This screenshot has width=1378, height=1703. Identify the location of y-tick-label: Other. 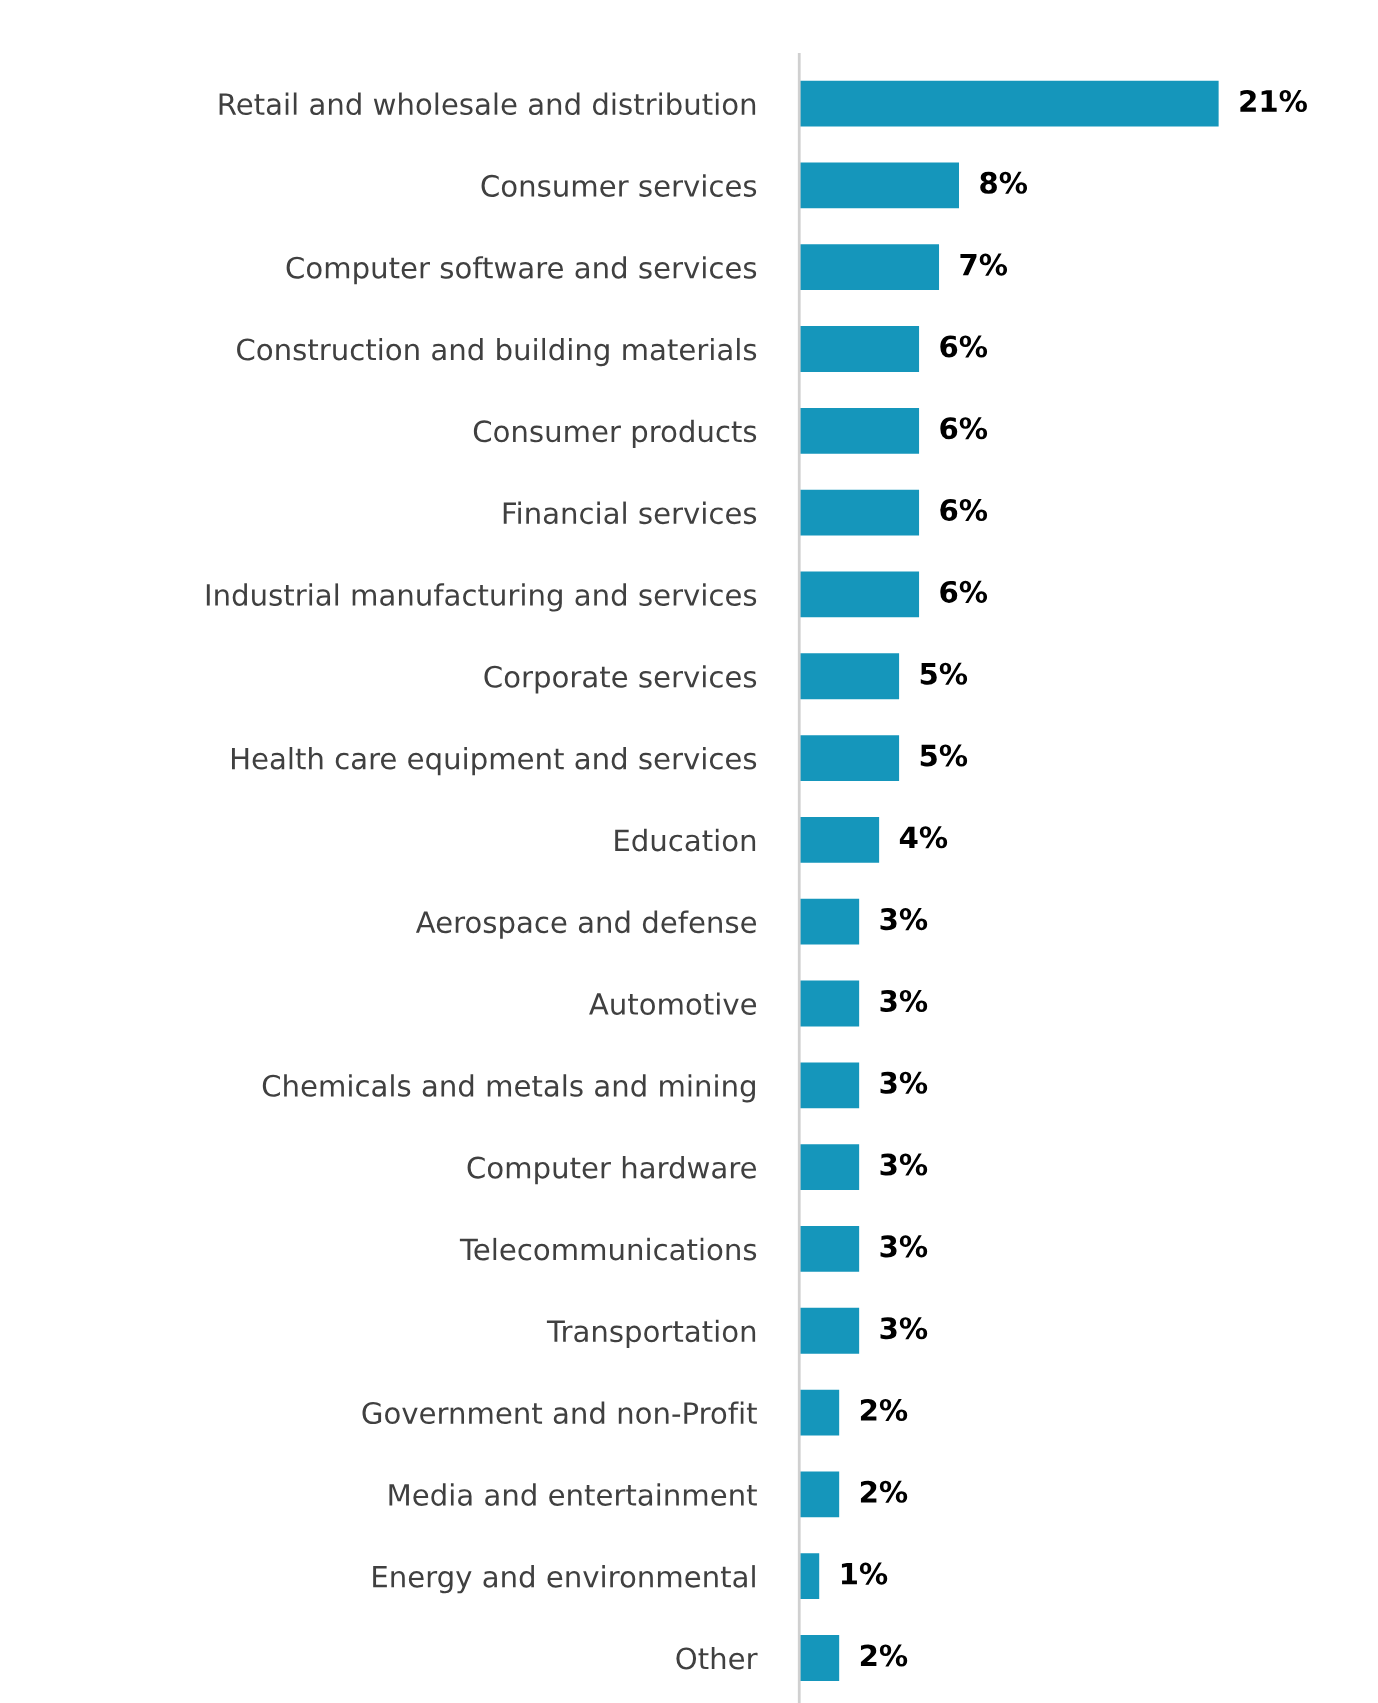
(717, 1658).